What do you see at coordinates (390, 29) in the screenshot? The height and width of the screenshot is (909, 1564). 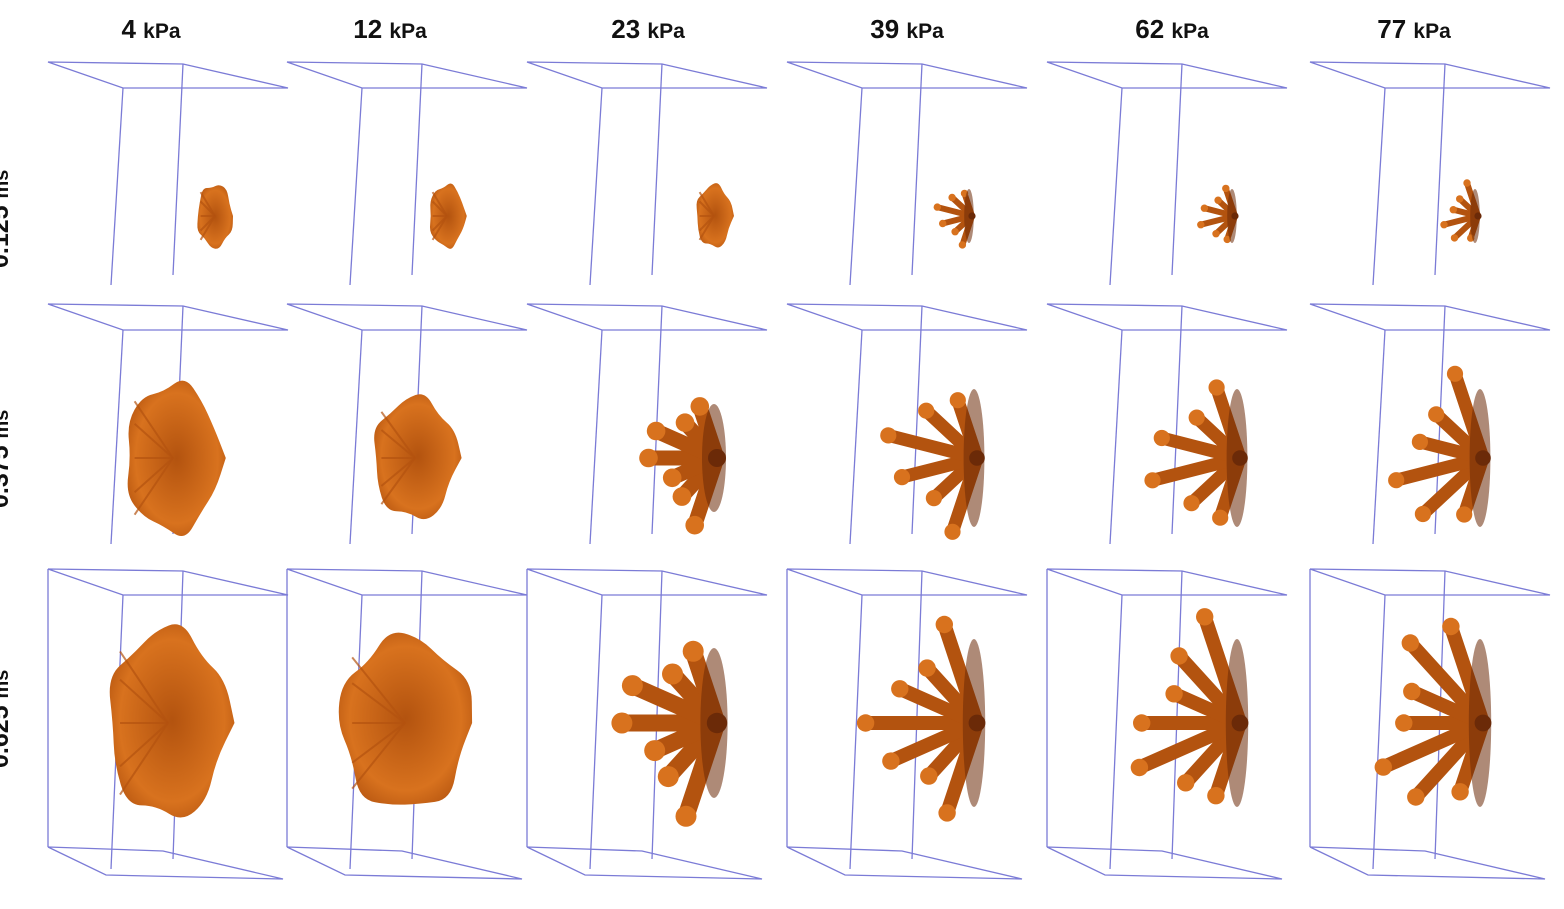 I see `col-label-12kpa: 12 kPa` at bounding box center [390, 29].